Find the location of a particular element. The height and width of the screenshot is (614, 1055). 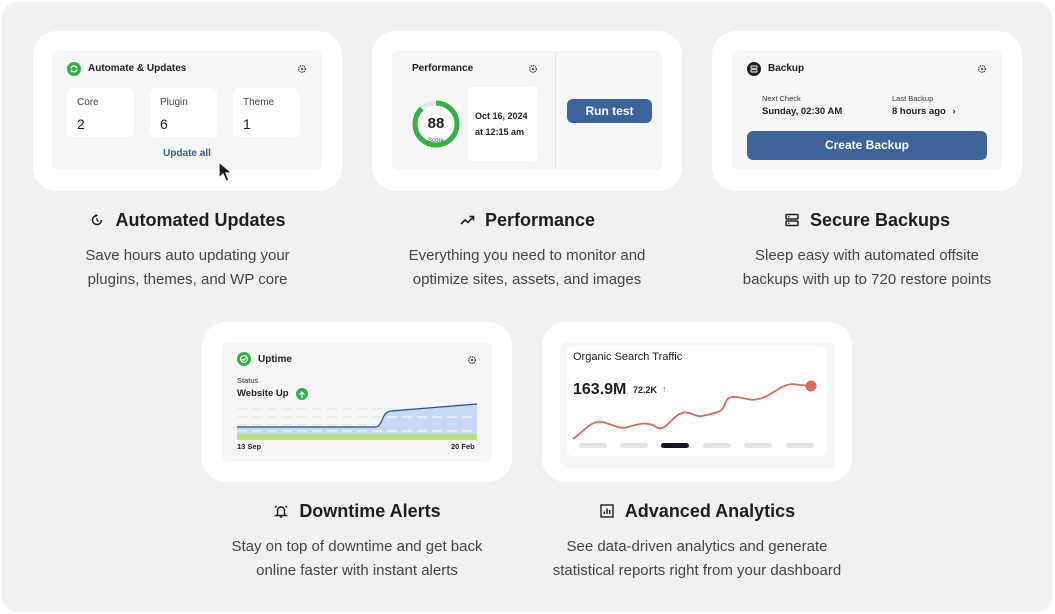

desc-line: Stay on top of downtime and get back is located at coordinates (357, 546).